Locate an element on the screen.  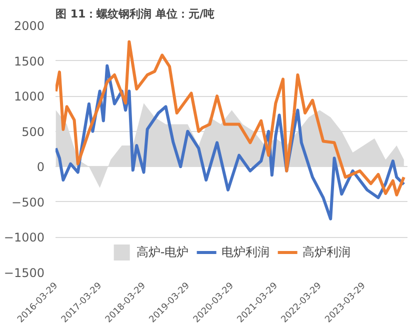
y-tick-label: −500 is located at coordinates (28, 202).